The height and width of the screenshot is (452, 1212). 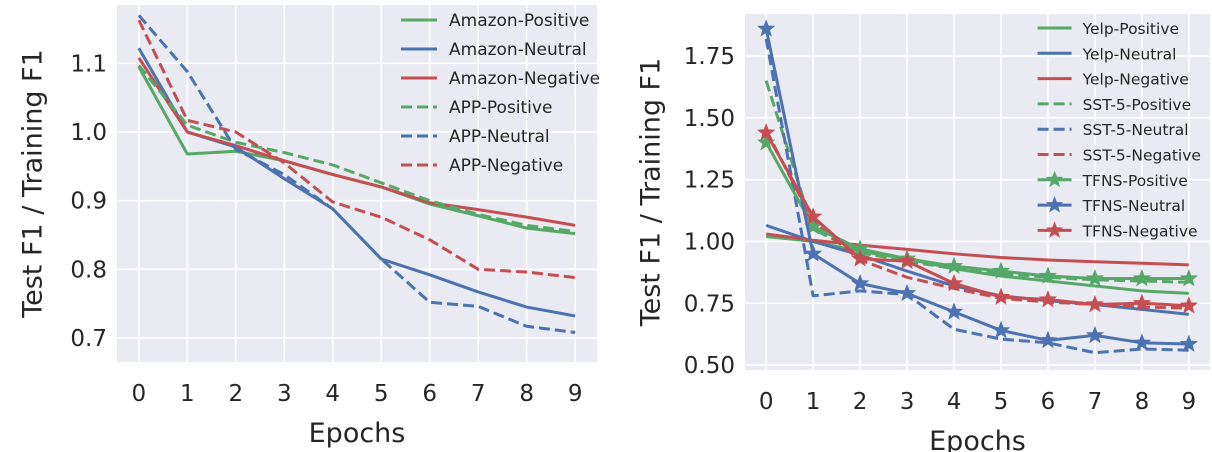 I want to click on legend-label: Yelp-Positive, so click(x=1130, y=29).